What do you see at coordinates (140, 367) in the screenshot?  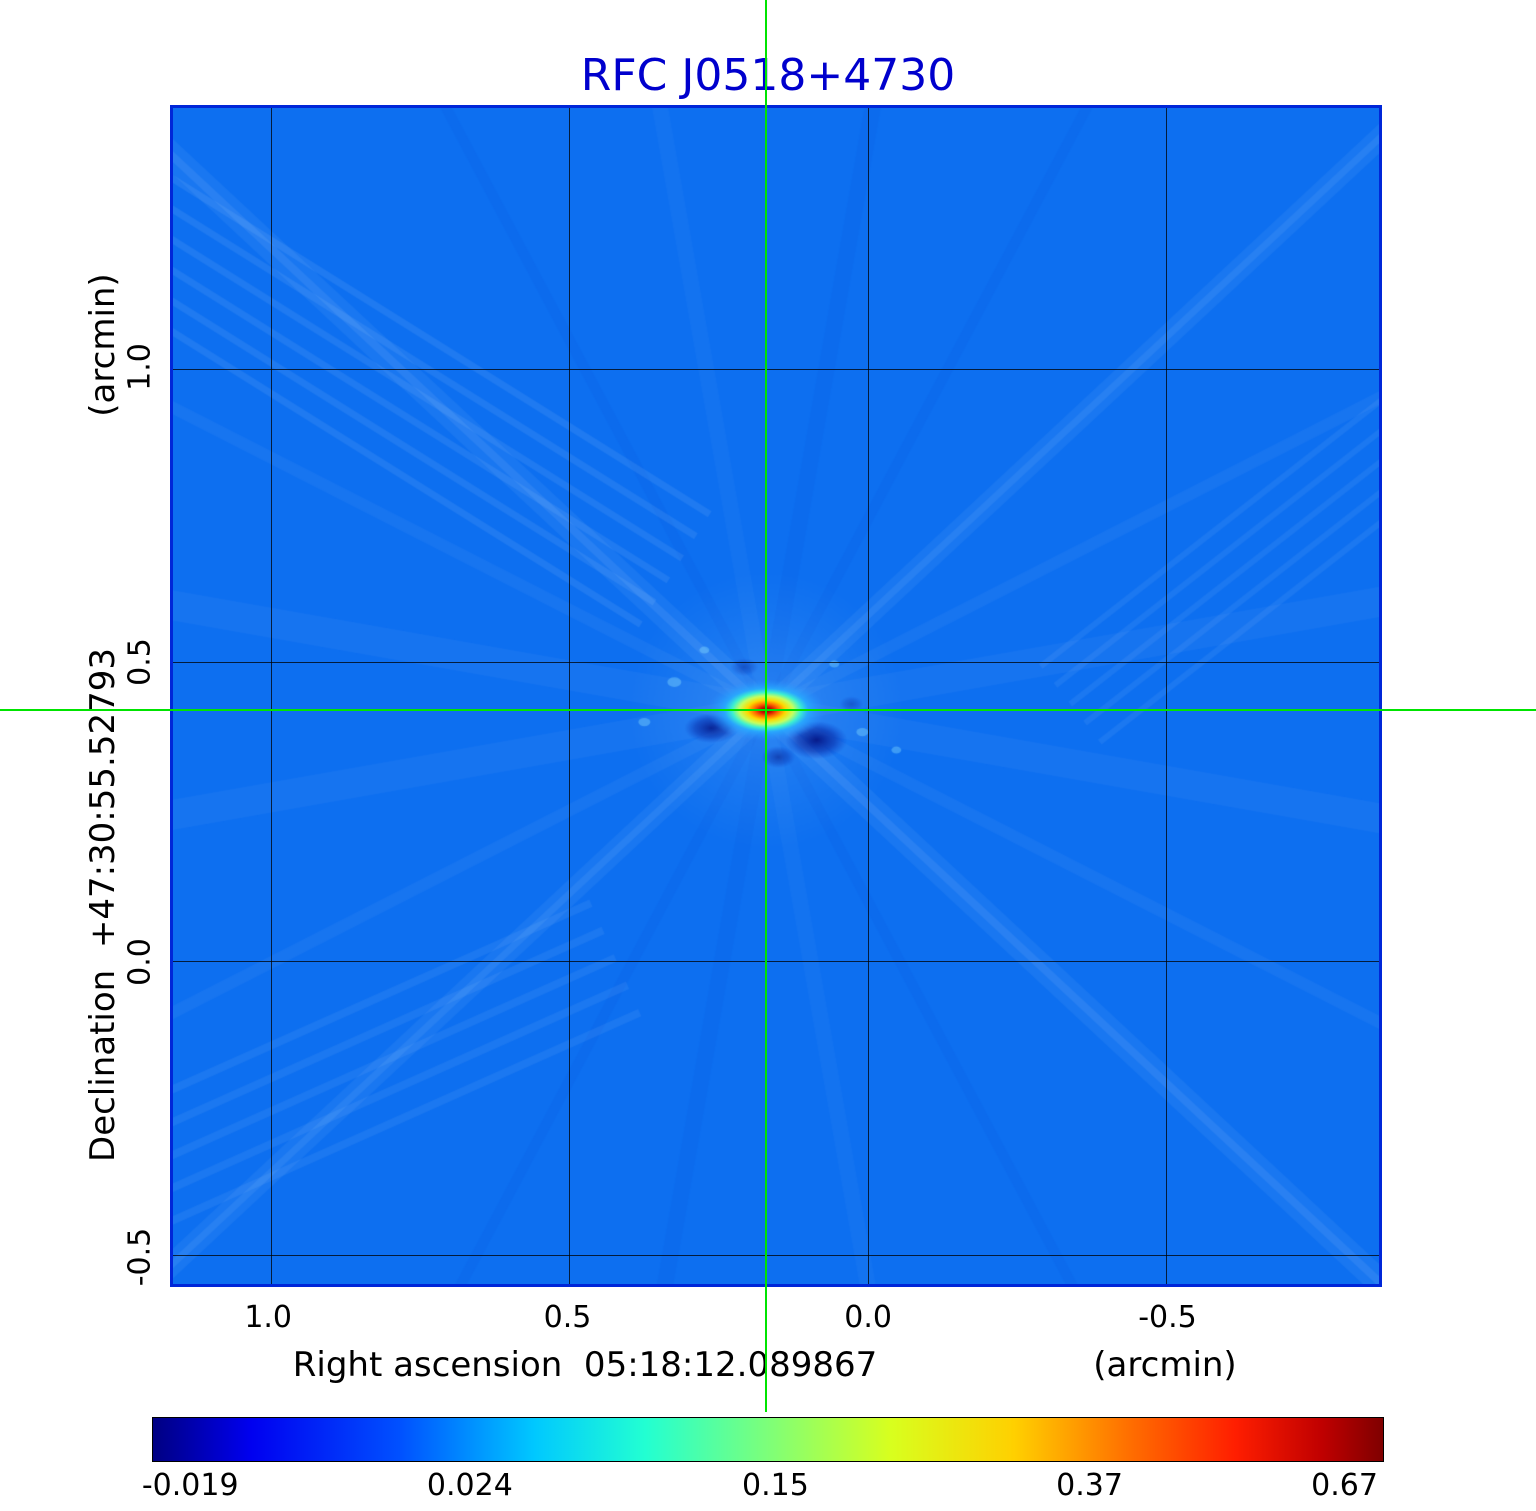 I see `y-tick-label: 1.0` at bounding box center [140, 367].